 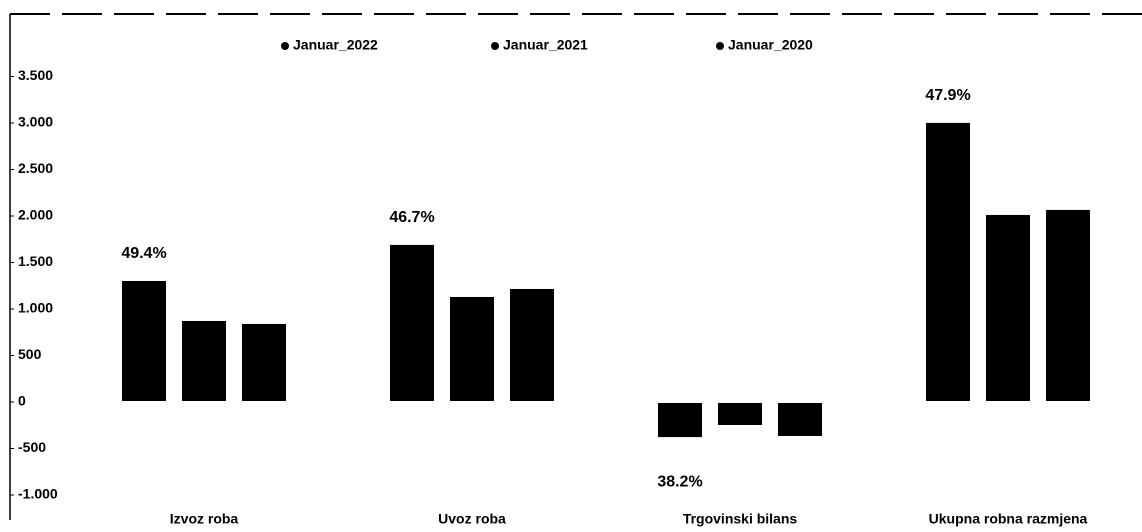 What do you see at coordinates (32, 447) in the screenshot?
I see `y-tick-label: -500` at bounding box center [32, 447].